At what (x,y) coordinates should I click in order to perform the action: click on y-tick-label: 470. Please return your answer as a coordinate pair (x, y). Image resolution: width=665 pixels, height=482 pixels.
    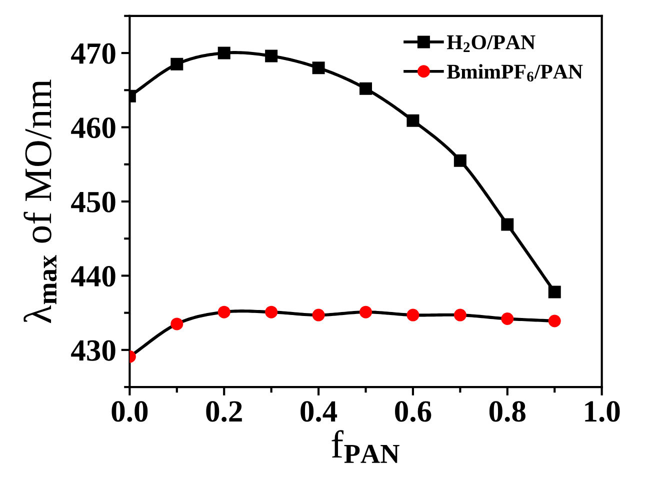
    Looking at the image, I should click on (93, 53).